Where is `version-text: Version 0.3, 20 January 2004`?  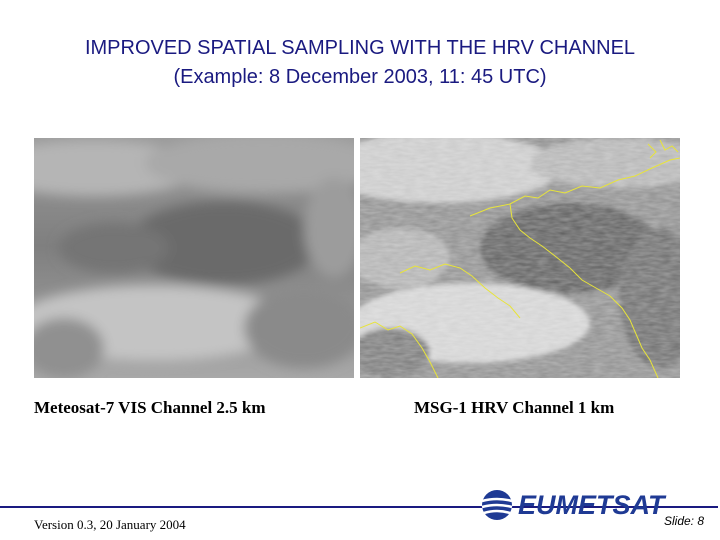 version-text: Version 0.3, 20 January 2004 is located at coordinates (110, 524).